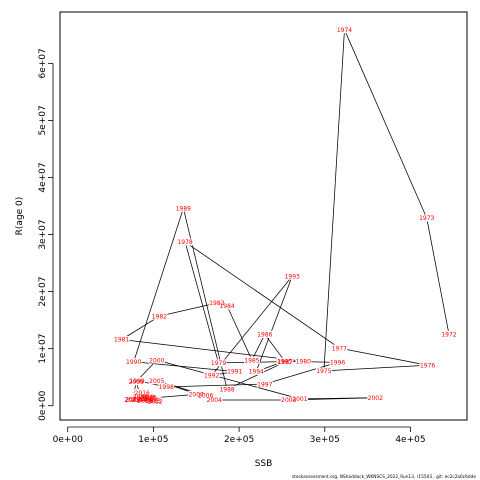  What do you see at coordinates (43, 234) in the screenshot?
I see `y-tick-label: 3e+07` at bounding box center [43, 234].